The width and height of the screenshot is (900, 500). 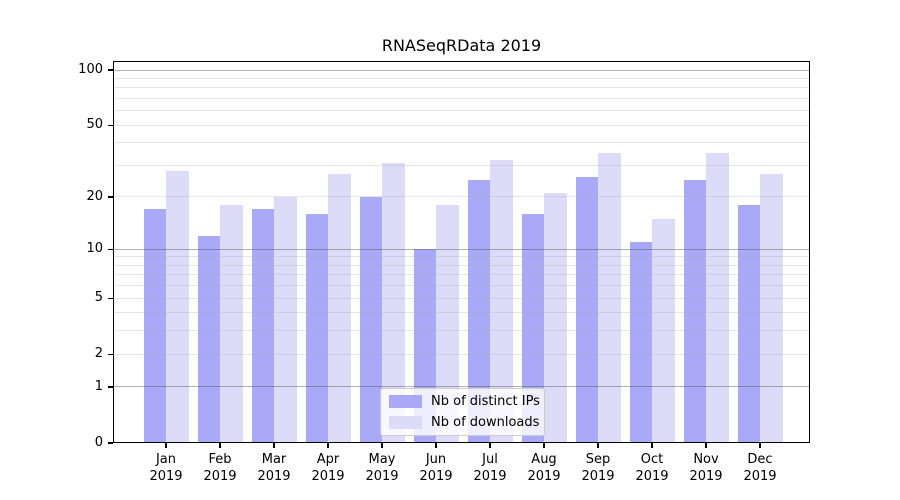 What do you see at coordinates (405, 401) in the screenshot?
I see `legend-swatch-distinct-ips` at bounding box center [405, 401].